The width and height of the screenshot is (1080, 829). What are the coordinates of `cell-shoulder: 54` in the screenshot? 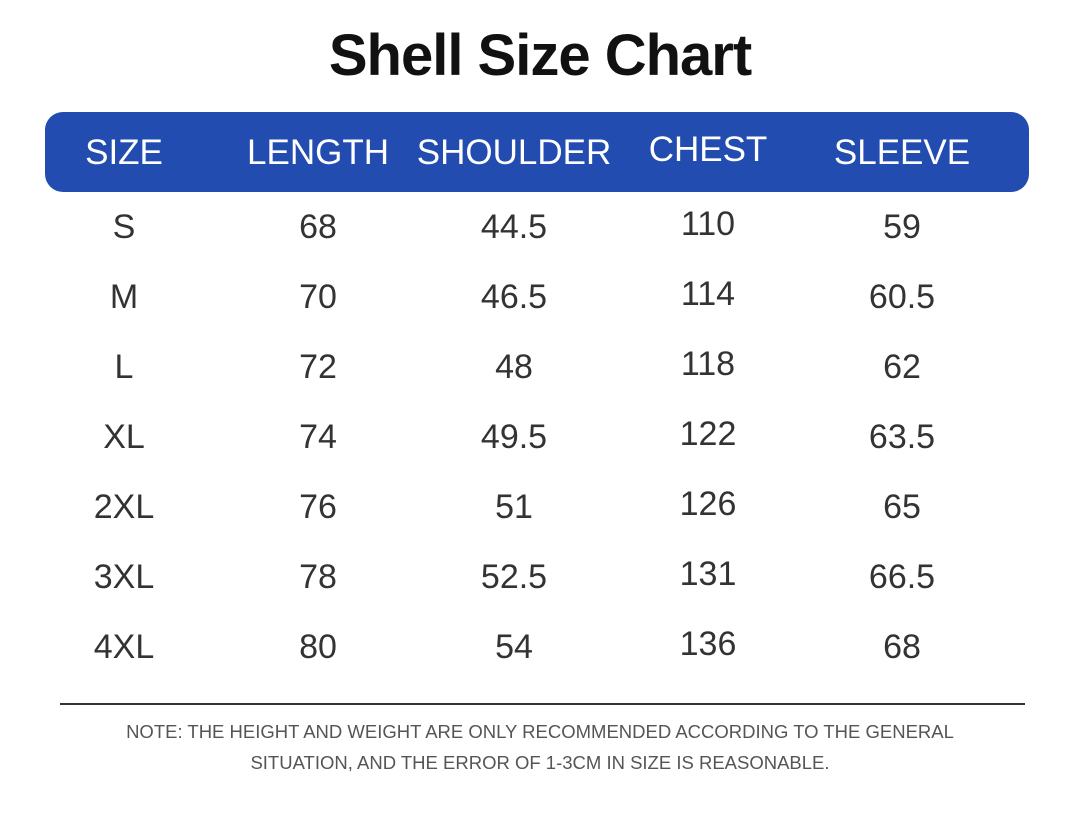 It's located at (514, 647).